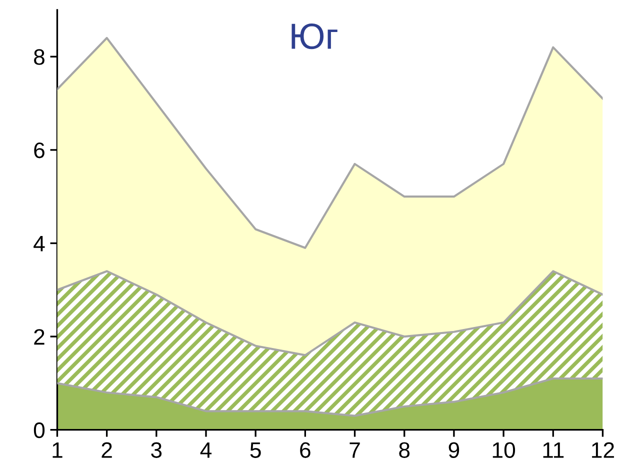  What do you see at coordinates (57, 450) in the screenshot?
I see `x-tick-label: 1` at bounding box center [57, 450].